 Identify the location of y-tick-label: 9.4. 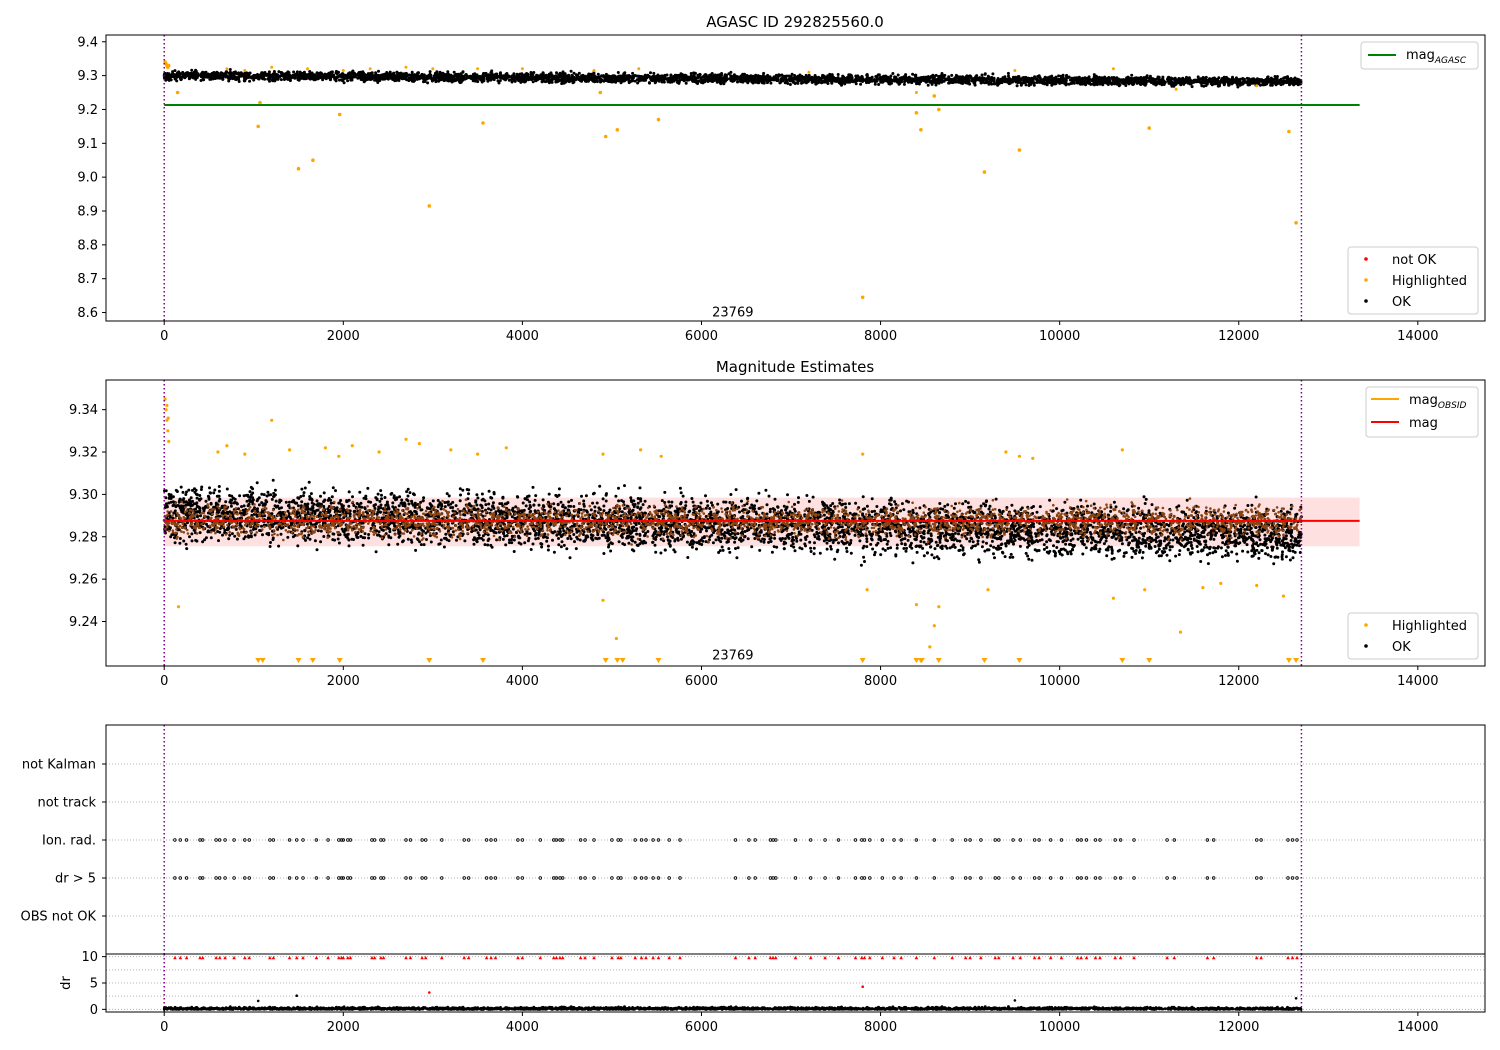
(87, 42).